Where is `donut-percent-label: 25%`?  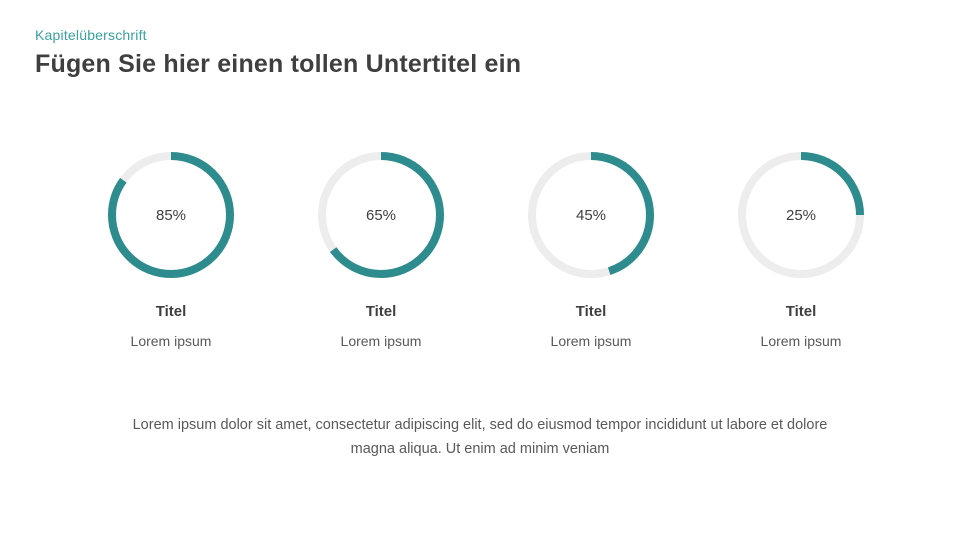 donut-percent-label: 25% is located at coordinates (801, 215).